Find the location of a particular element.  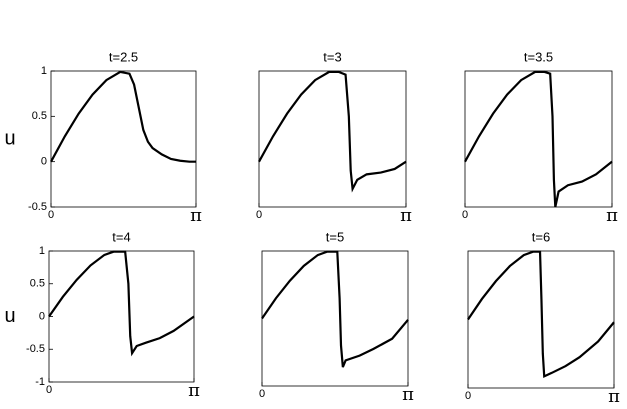

y-tick-label: -1 is located at coordinates (40, 382).